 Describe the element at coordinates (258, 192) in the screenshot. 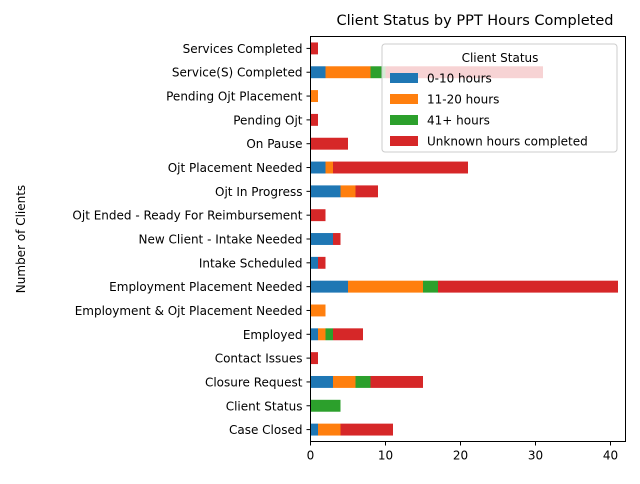

I see `y-tick-label: Ojt In Progress` at that location.